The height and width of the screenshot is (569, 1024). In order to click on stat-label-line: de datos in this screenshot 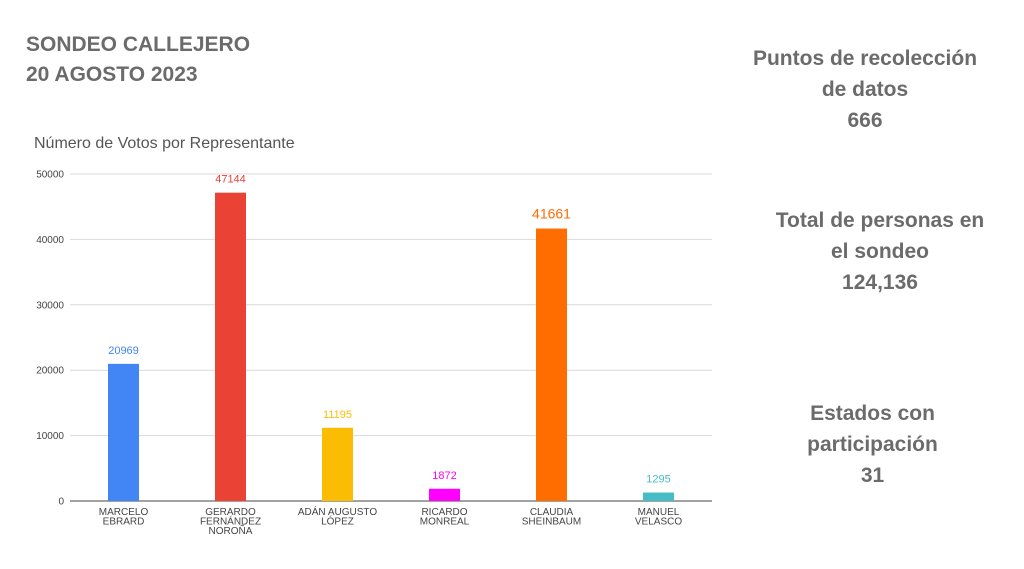, I will do `click(865, 89)`.